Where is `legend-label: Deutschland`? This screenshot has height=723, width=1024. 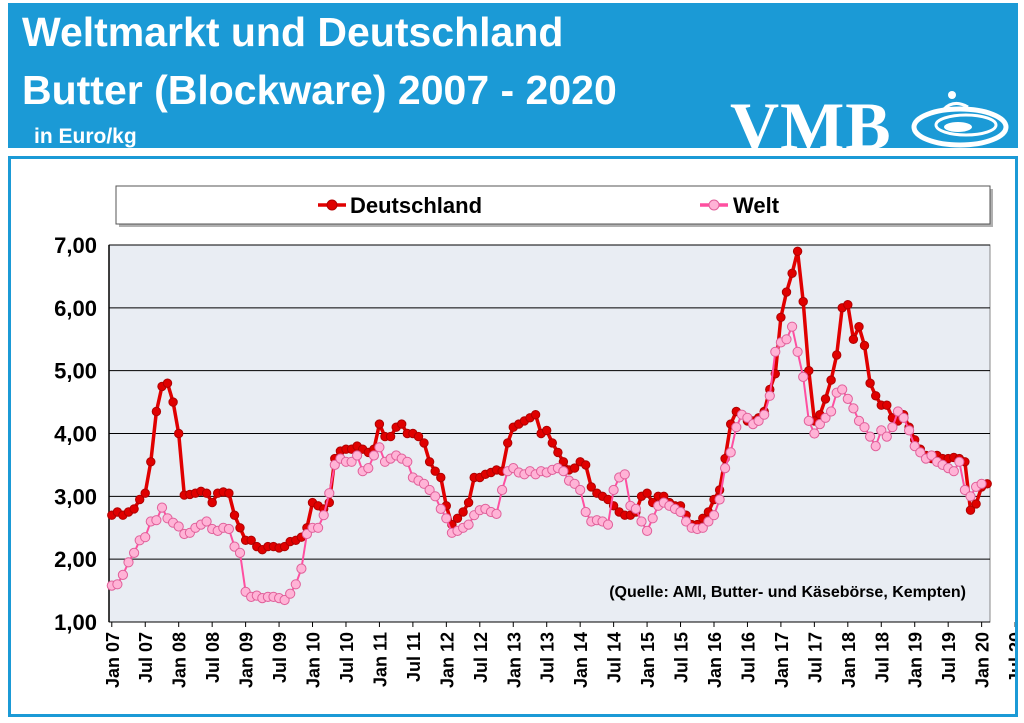
legend-label: Deutschland is located at coordinates (416, 205).